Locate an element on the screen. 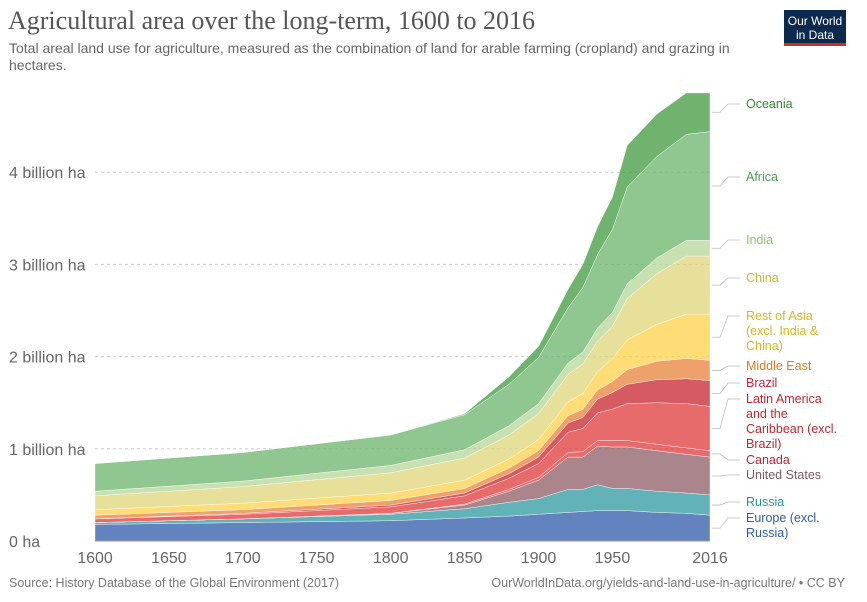 This screenshot has width=867, height=602. x-tick-label: 2016 is located at coordinates (710, 558).